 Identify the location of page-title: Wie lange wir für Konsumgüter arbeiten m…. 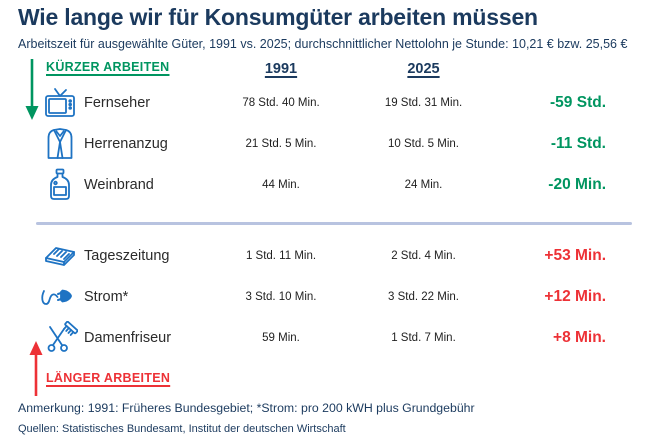
(278, 17).